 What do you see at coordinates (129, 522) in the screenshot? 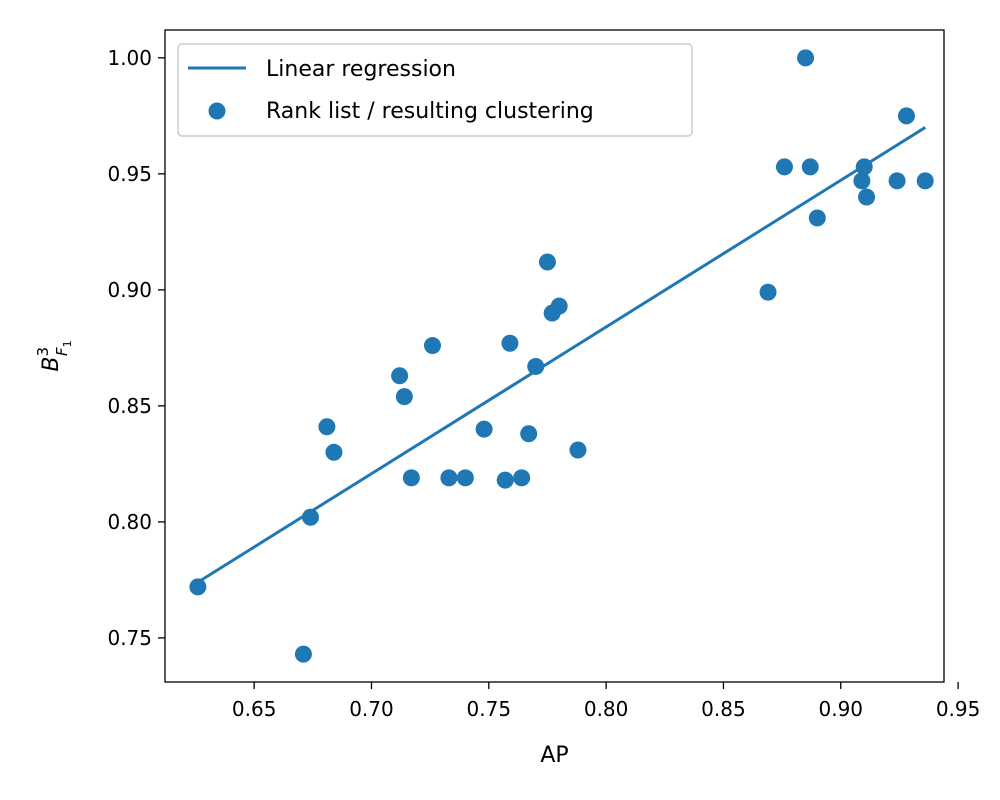
I see `y-tick-label: 0.80` at bounding box center [129, 522].